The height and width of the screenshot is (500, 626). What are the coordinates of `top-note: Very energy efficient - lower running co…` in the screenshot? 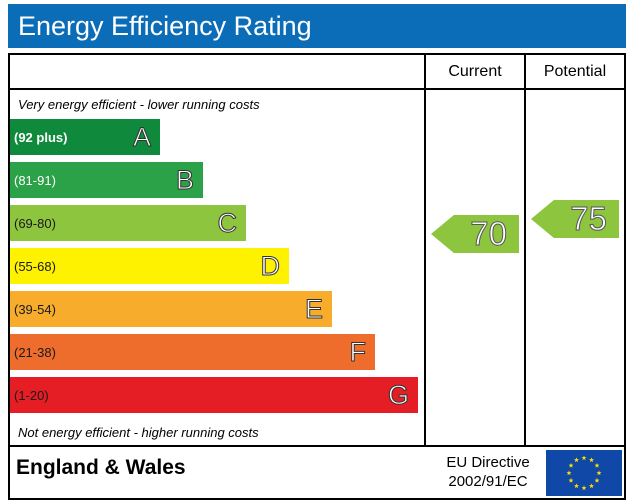 It's located at (139, 104).